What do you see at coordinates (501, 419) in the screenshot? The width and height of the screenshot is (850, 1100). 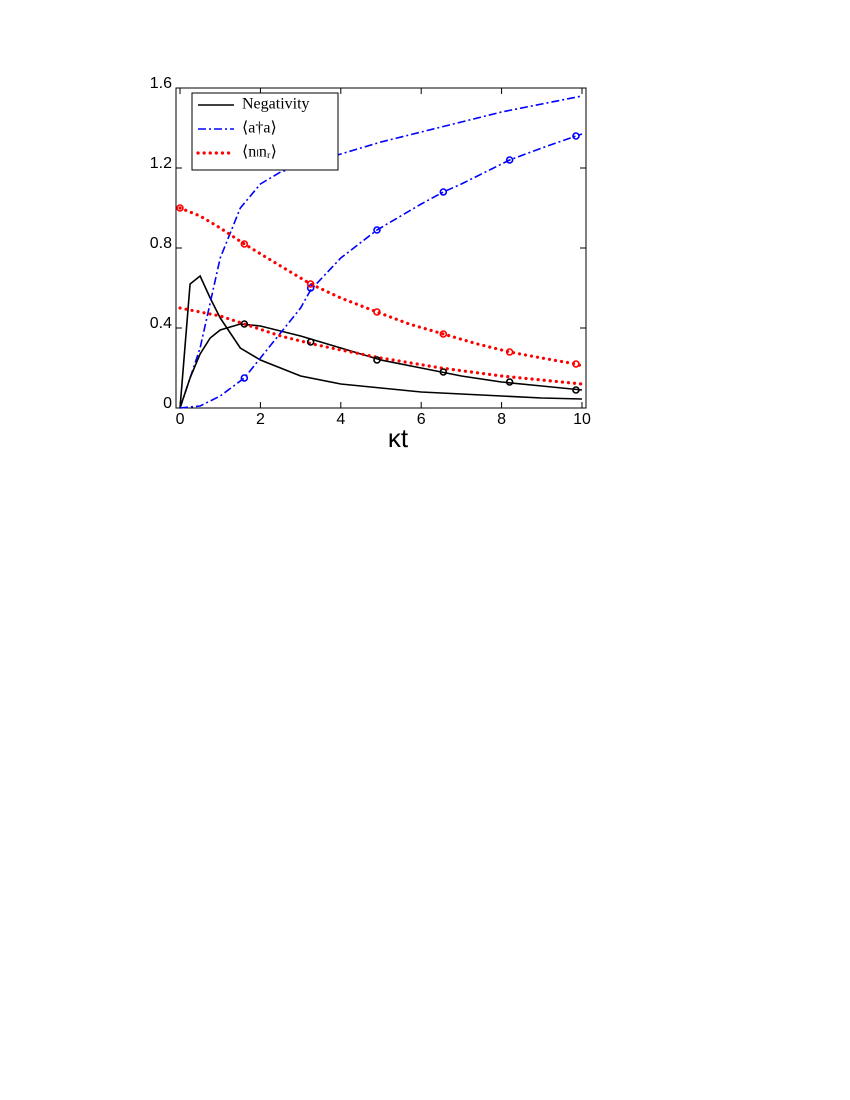 I see `x-tick-label: 8` at bounding box center [501, 419].